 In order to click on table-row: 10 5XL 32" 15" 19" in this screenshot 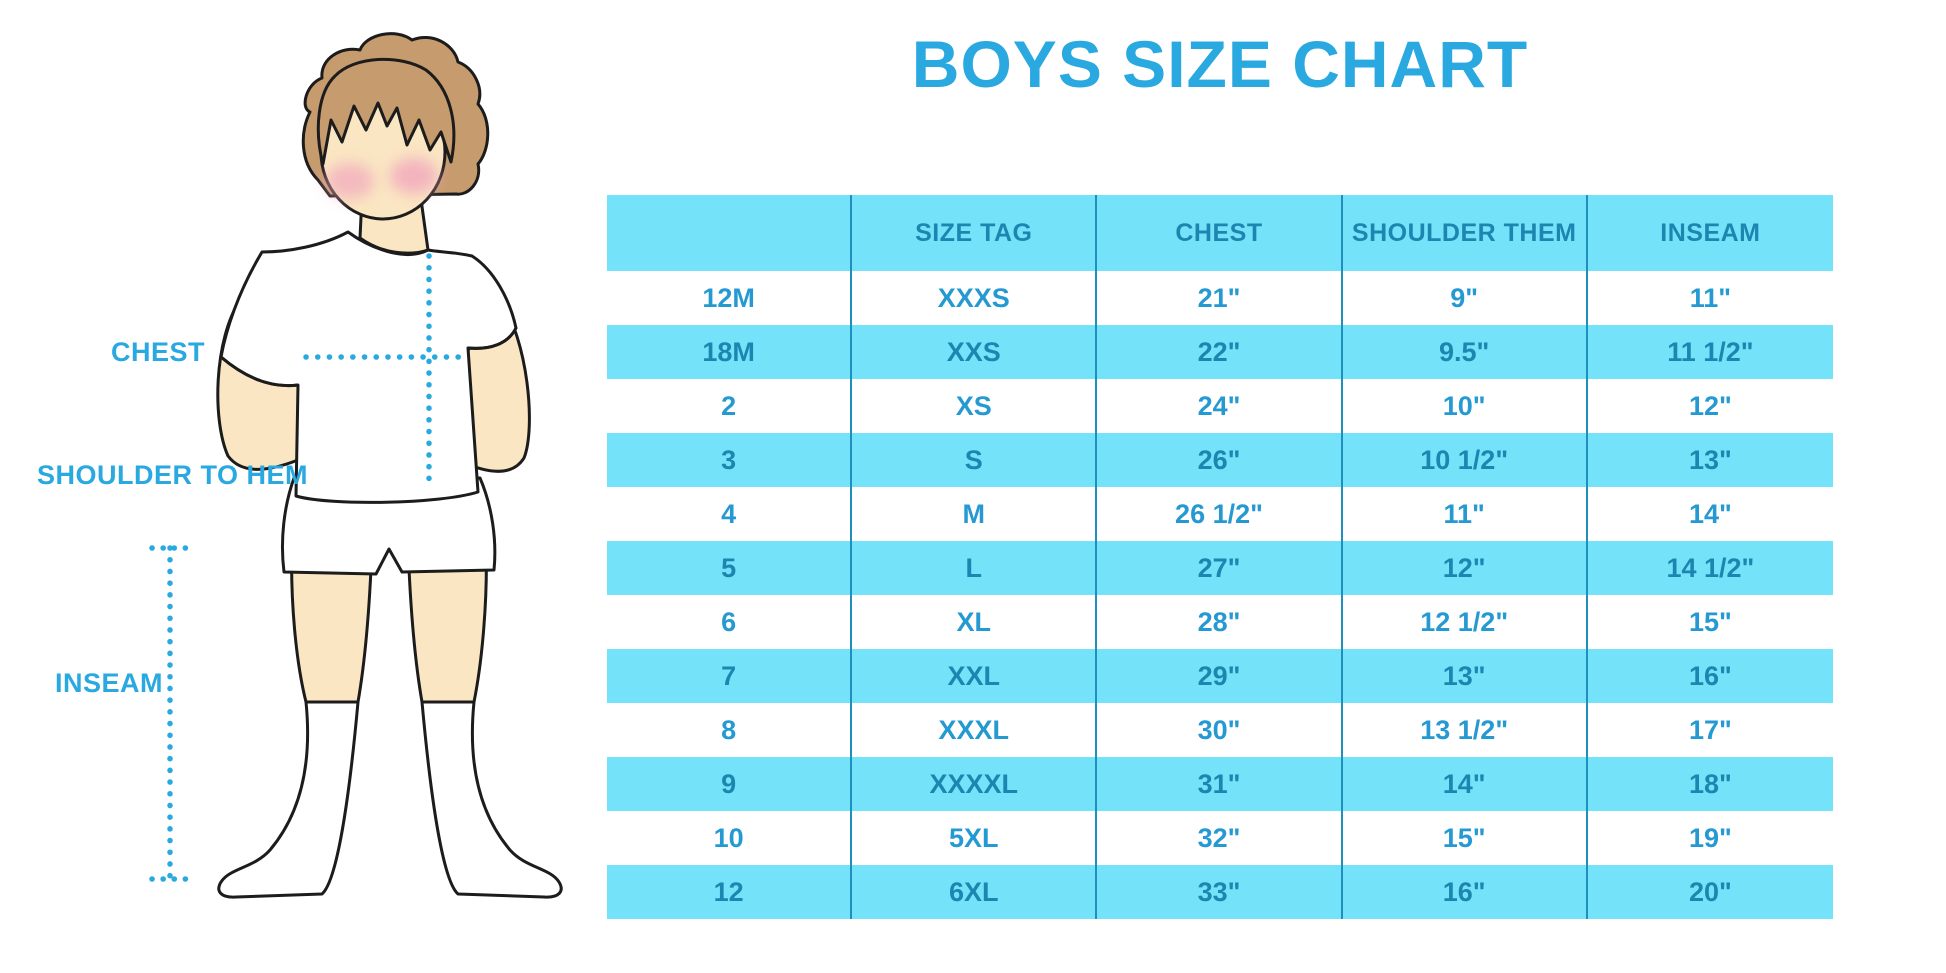, I will do `click(1220, 838)`.